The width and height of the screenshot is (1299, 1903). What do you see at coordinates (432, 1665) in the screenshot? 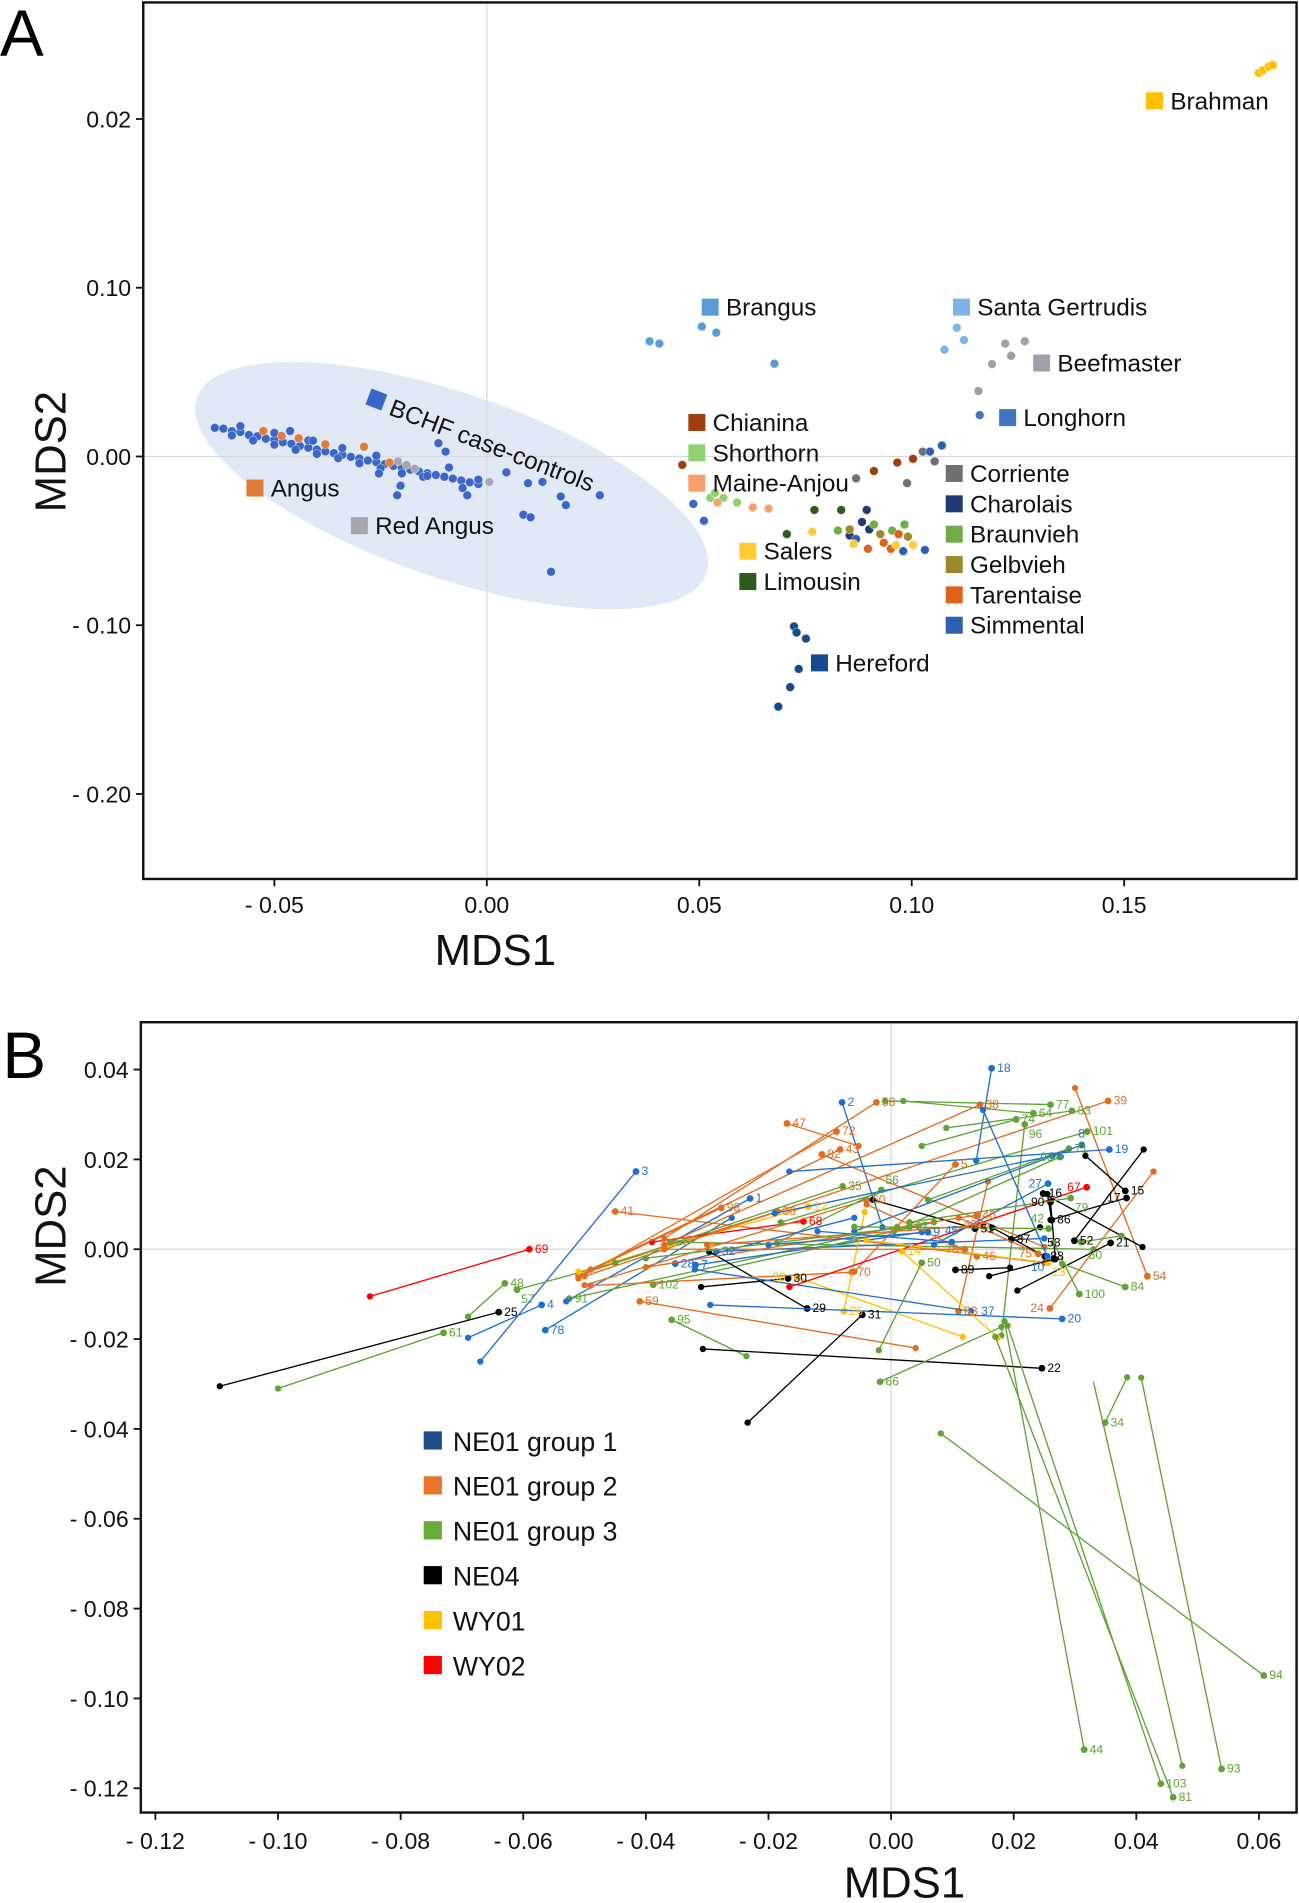
I see `legend-swatch` at bounding box center [432, 1665].